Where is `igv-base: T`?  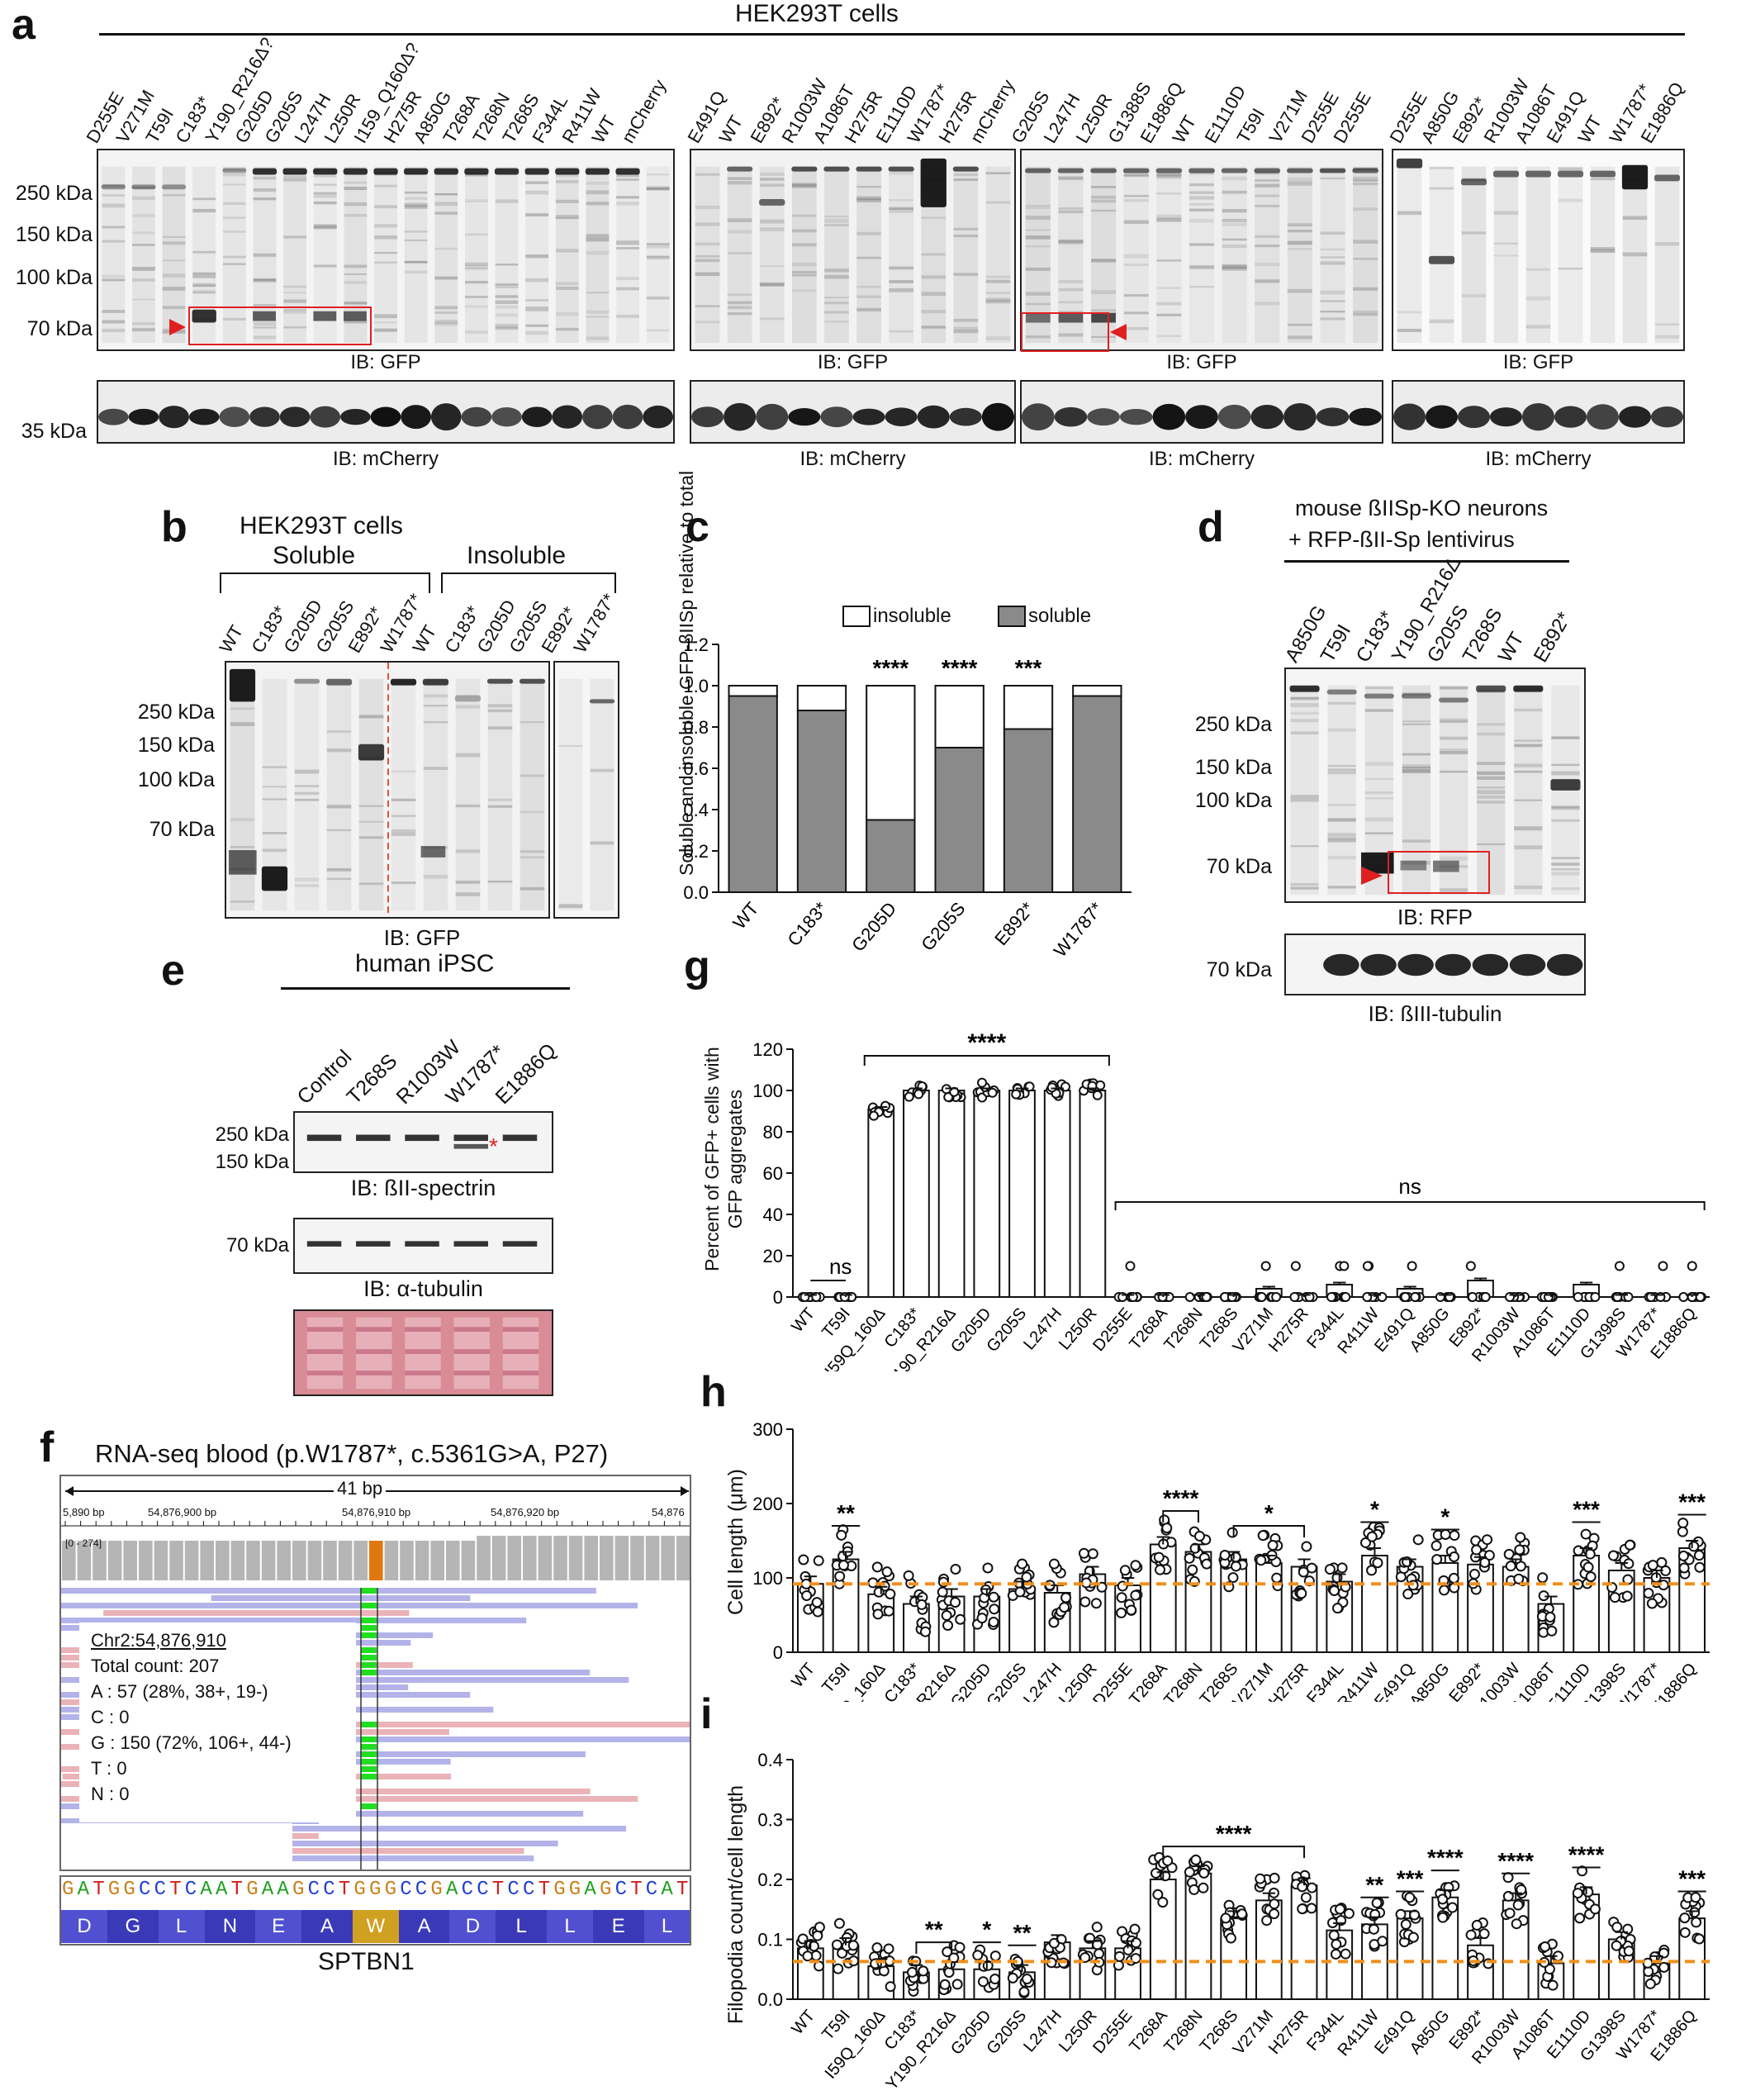 igv-base: T is located at coordinates (682, 1890).